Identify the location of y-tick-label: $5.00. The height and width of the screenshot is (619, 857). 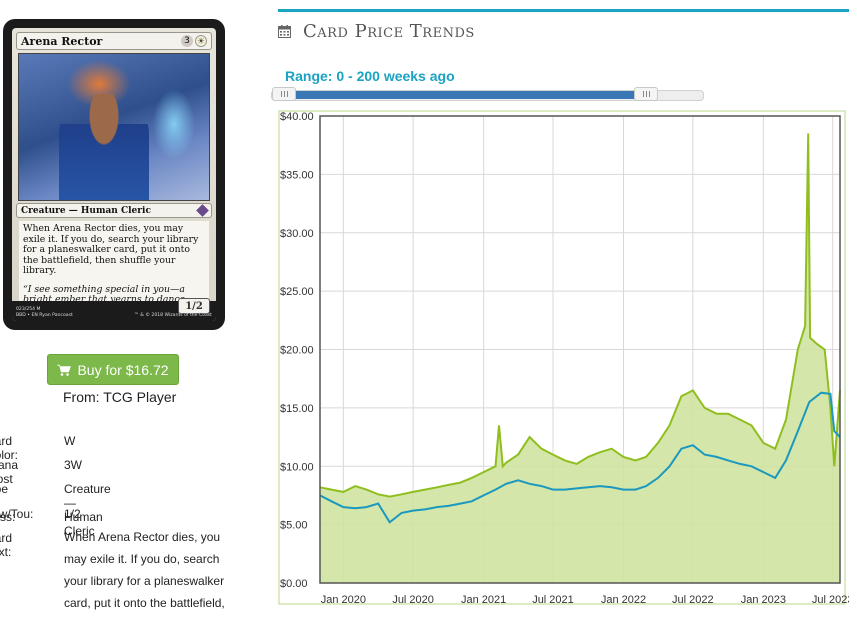
(294, 526).